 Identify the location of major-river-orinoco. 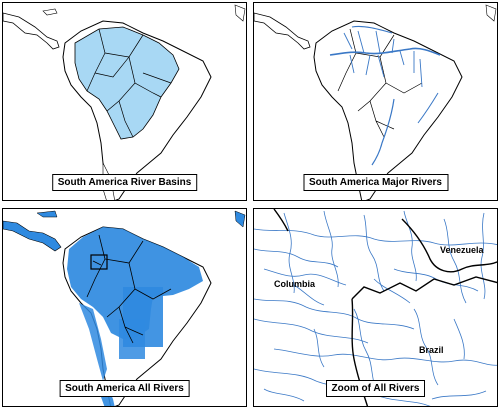
(372, 29).